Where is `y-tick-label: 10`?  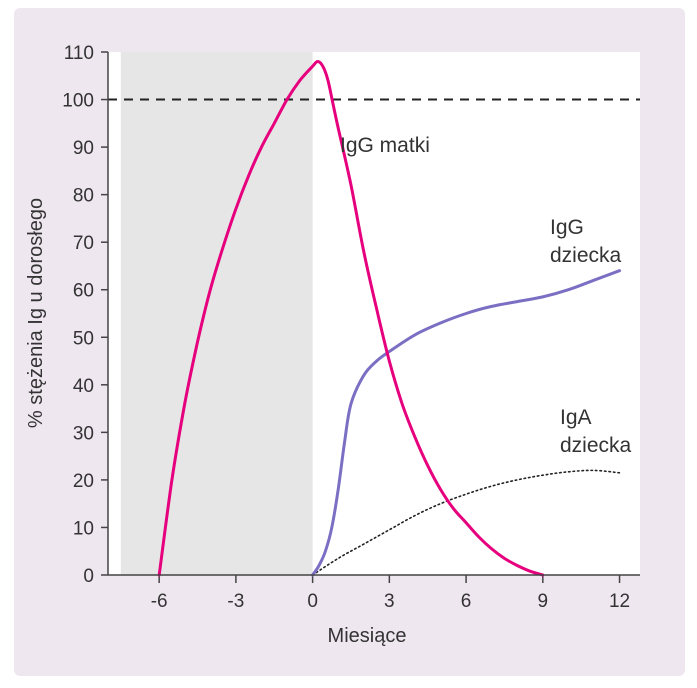 y-tick-label: 10 is located at coordinates (83, 528).